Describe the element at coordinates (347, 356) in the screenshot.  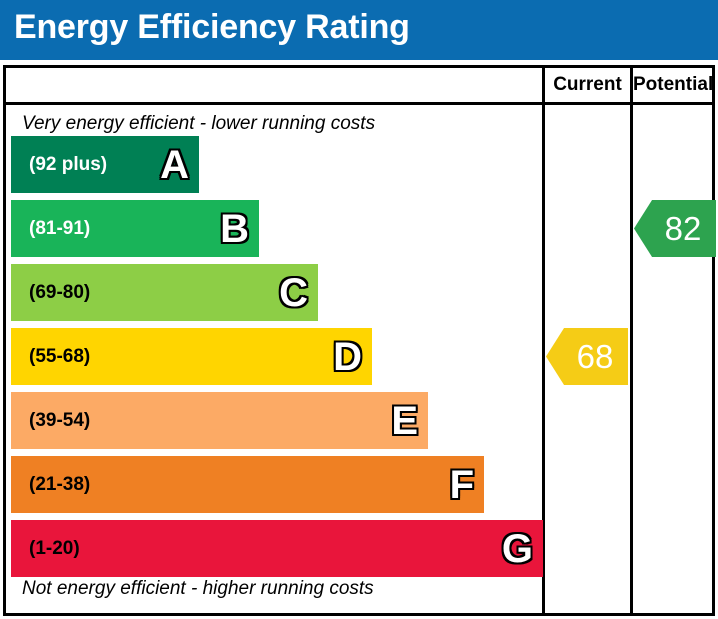
I see `band-letter-d: D` at that location.